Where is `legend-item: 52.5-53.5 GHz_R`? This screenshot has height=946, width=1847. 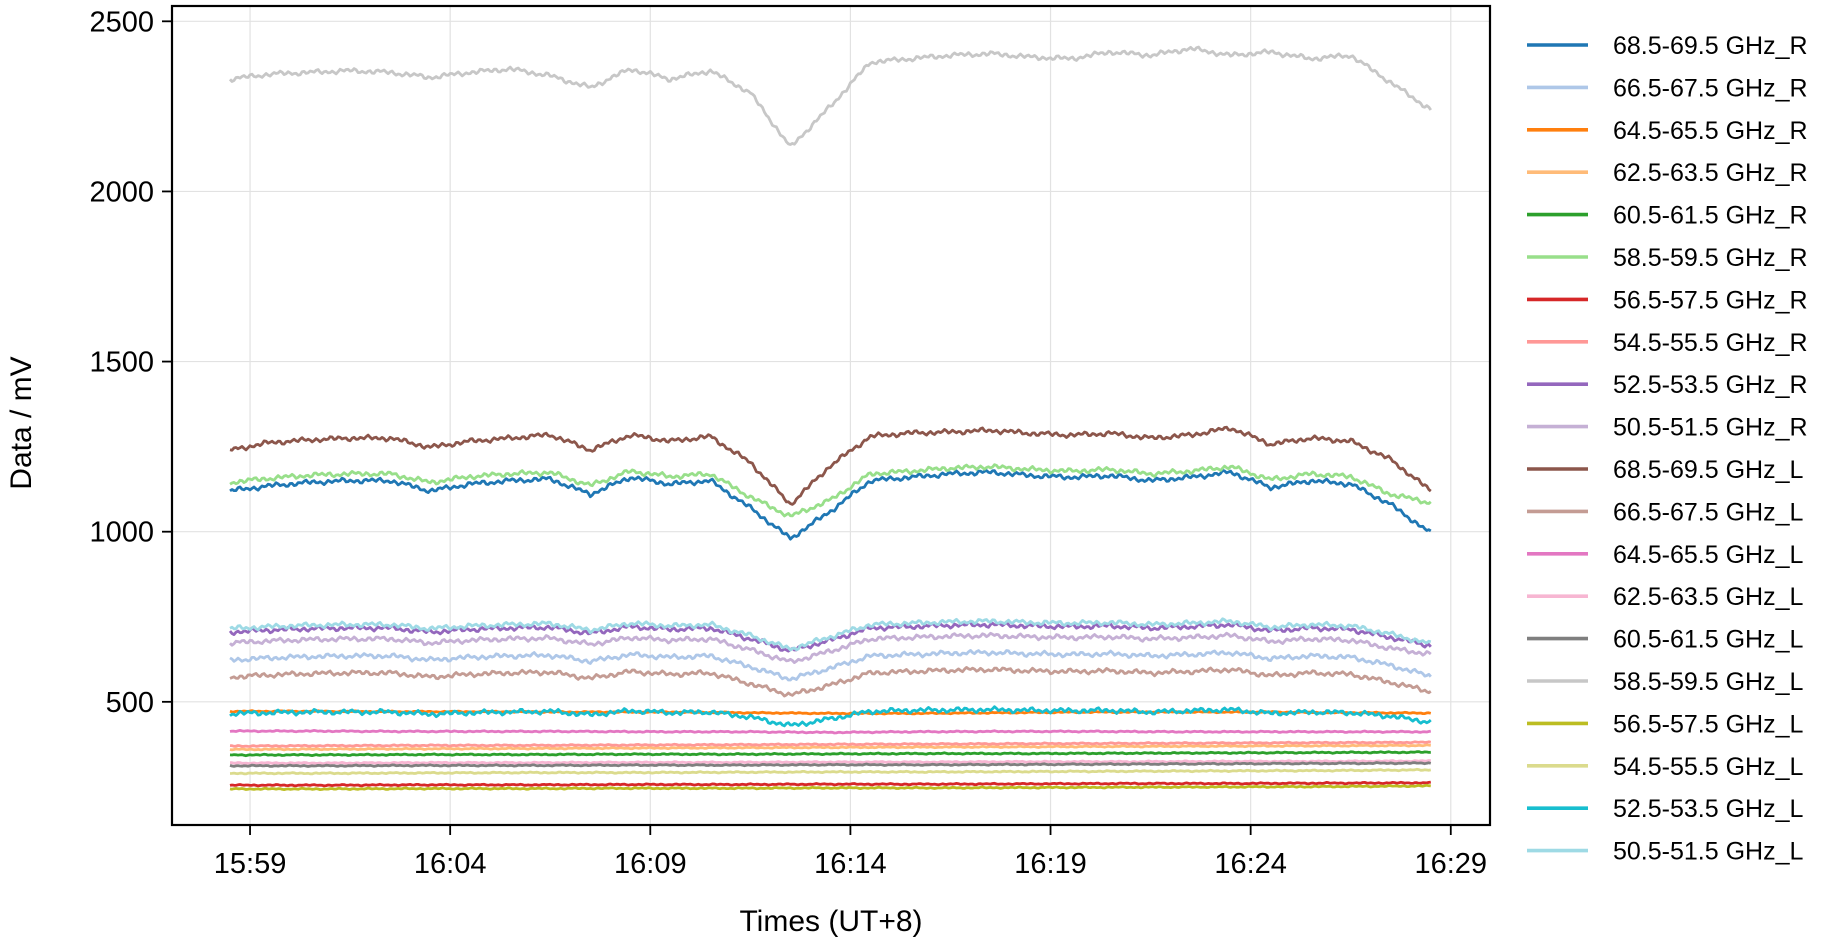 legend-item: 52.5-53.5 GHz_R is located at coordinates (1667, 385).